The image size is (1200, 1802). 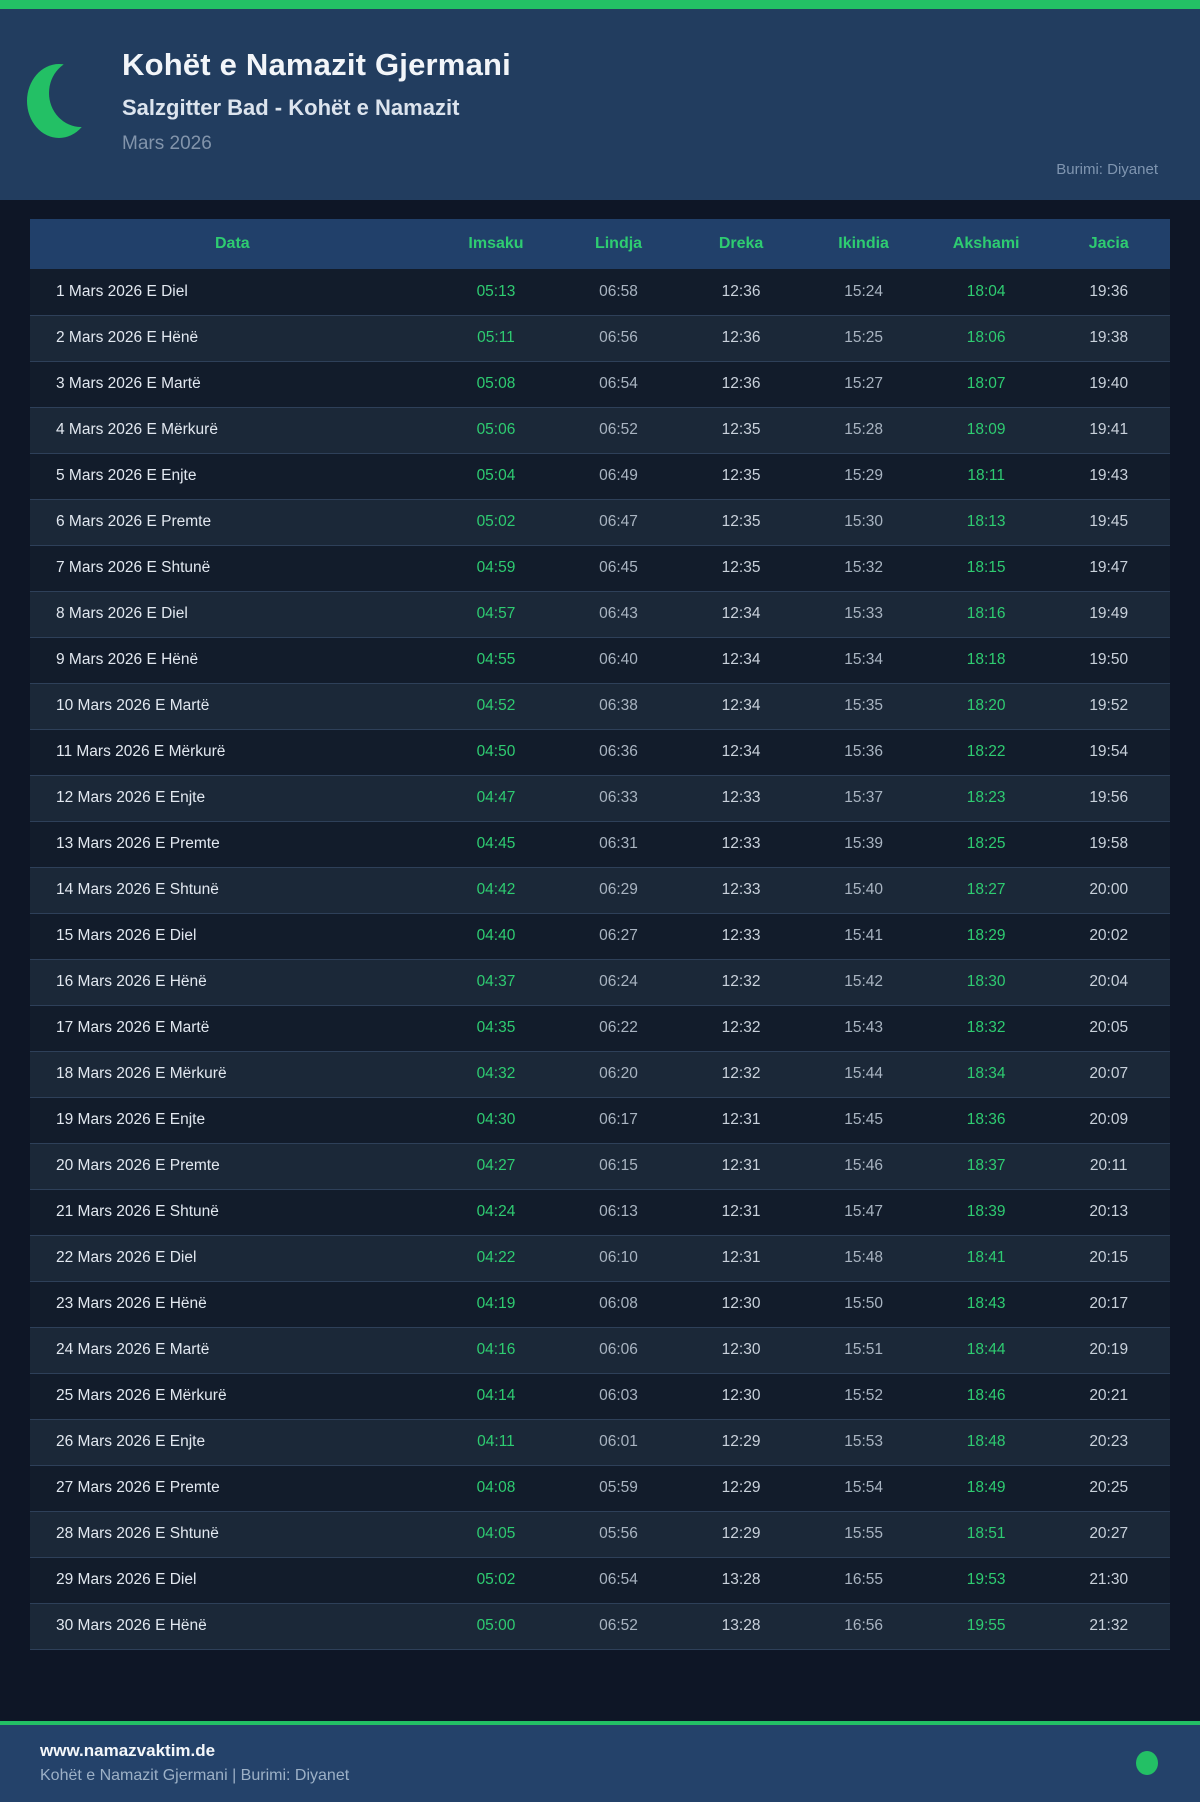 What do you see at coordinates (863, 337) in the screenshot?
I see `cell-ikindia: 15:25` at bounding box center [863, 337].